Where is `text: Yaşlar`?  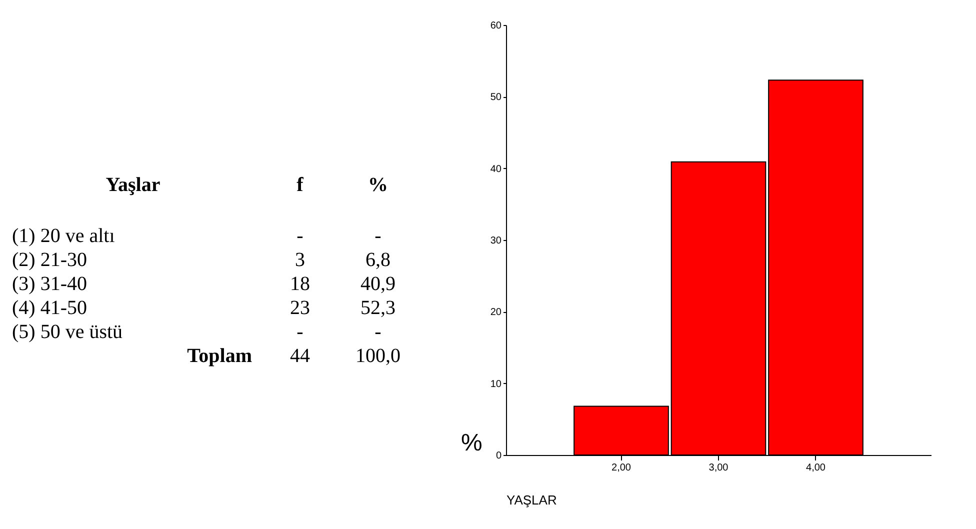 text: Yaşlar is located at coordinates (133, 185).